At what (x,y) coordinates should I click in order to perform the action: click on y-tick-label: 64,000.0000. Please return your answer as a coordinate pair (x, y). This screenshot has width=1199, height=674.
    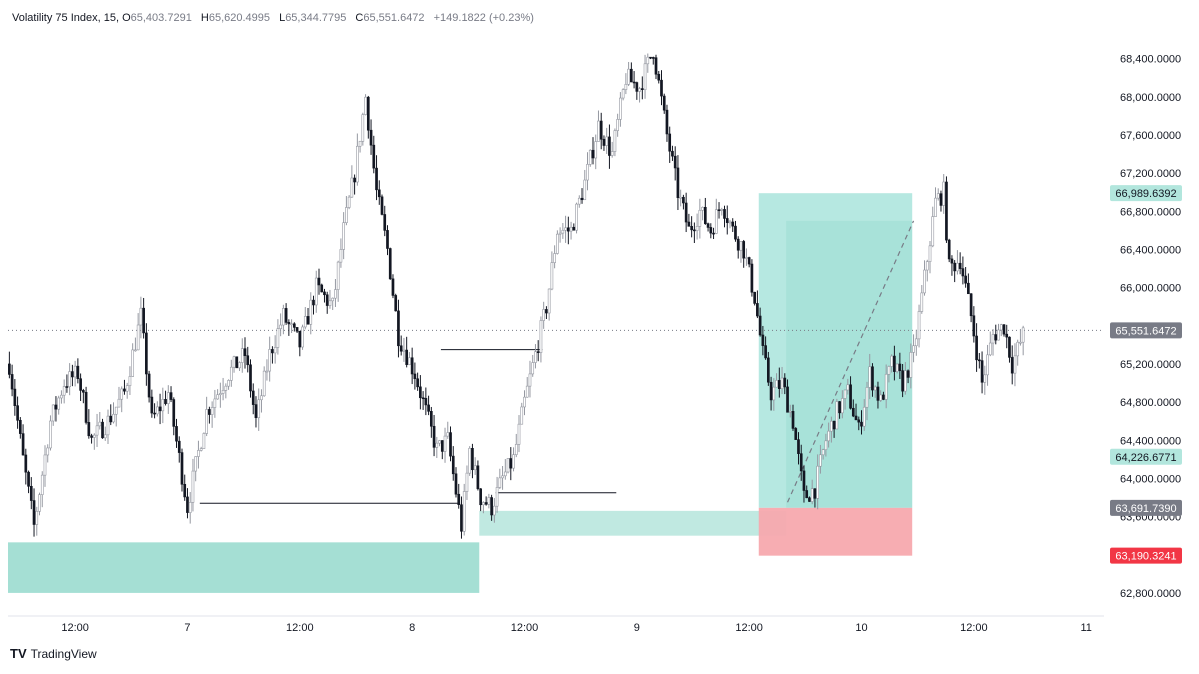
    Looking at the image, I should click on (1150, 479).